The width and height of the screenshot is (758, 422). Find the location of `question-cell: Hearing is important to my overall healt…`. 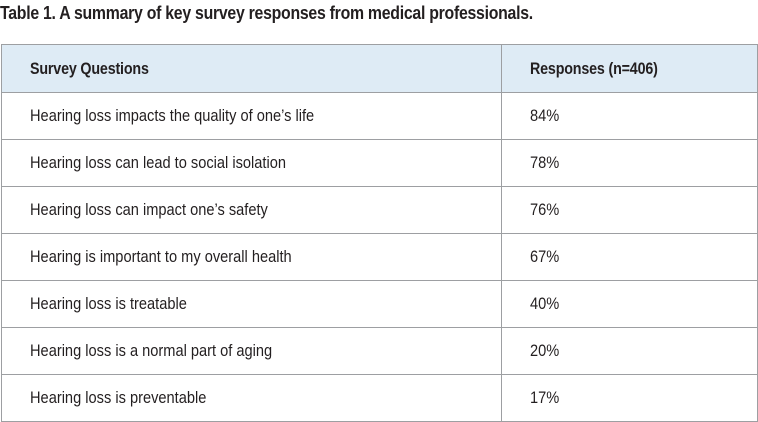

question-cell: Hearing is important to my overall healt… is located at coordinates (251, 257).